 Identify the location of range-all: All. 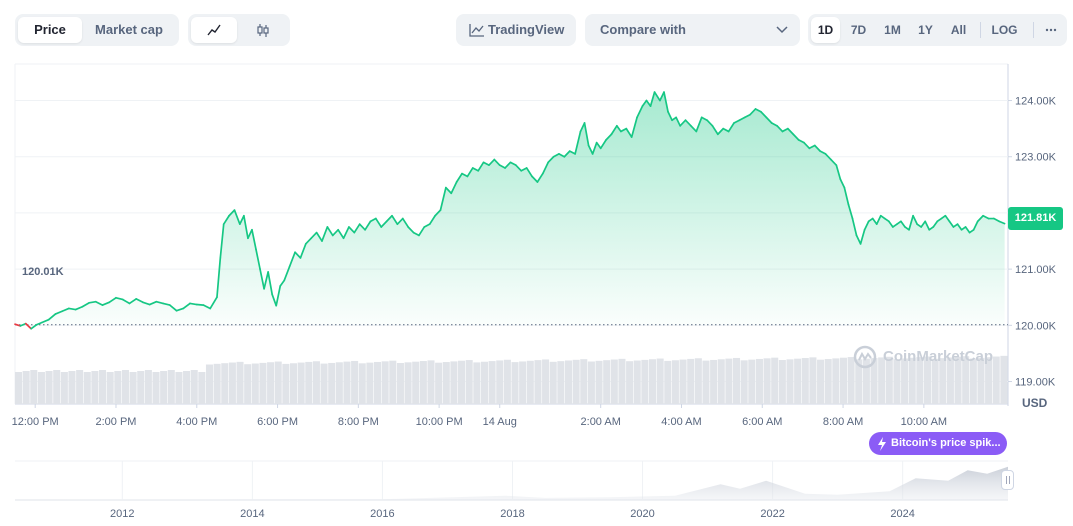
(958, 30).